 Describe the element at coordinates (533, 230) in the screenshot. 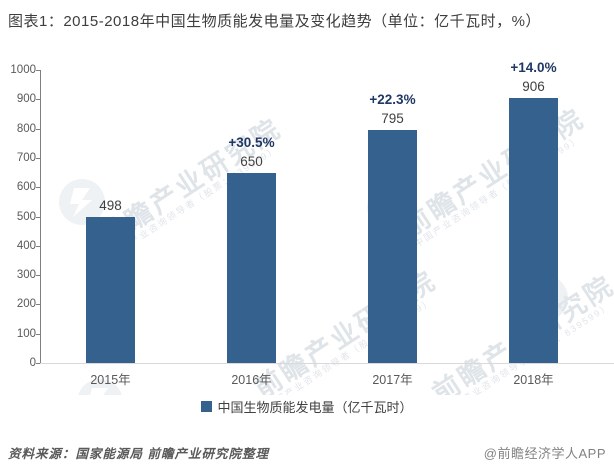

I see `bar-2018年` at that location.